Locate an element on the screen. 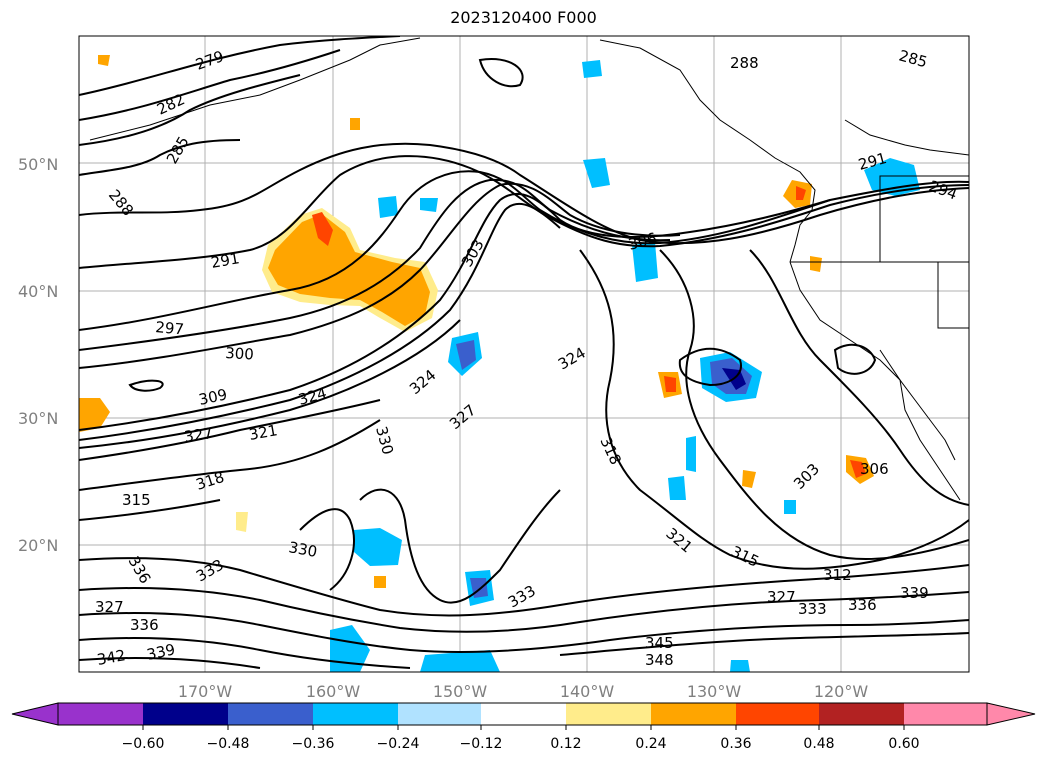  lat-label-50n: 50°N is located at coordinates (38, 164).